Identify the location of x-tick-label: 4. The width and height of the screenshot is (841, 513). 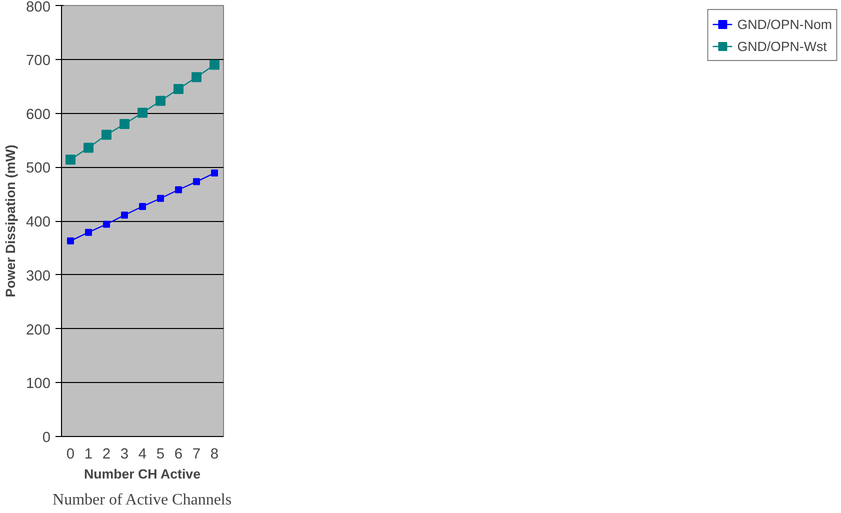
(142, 454).